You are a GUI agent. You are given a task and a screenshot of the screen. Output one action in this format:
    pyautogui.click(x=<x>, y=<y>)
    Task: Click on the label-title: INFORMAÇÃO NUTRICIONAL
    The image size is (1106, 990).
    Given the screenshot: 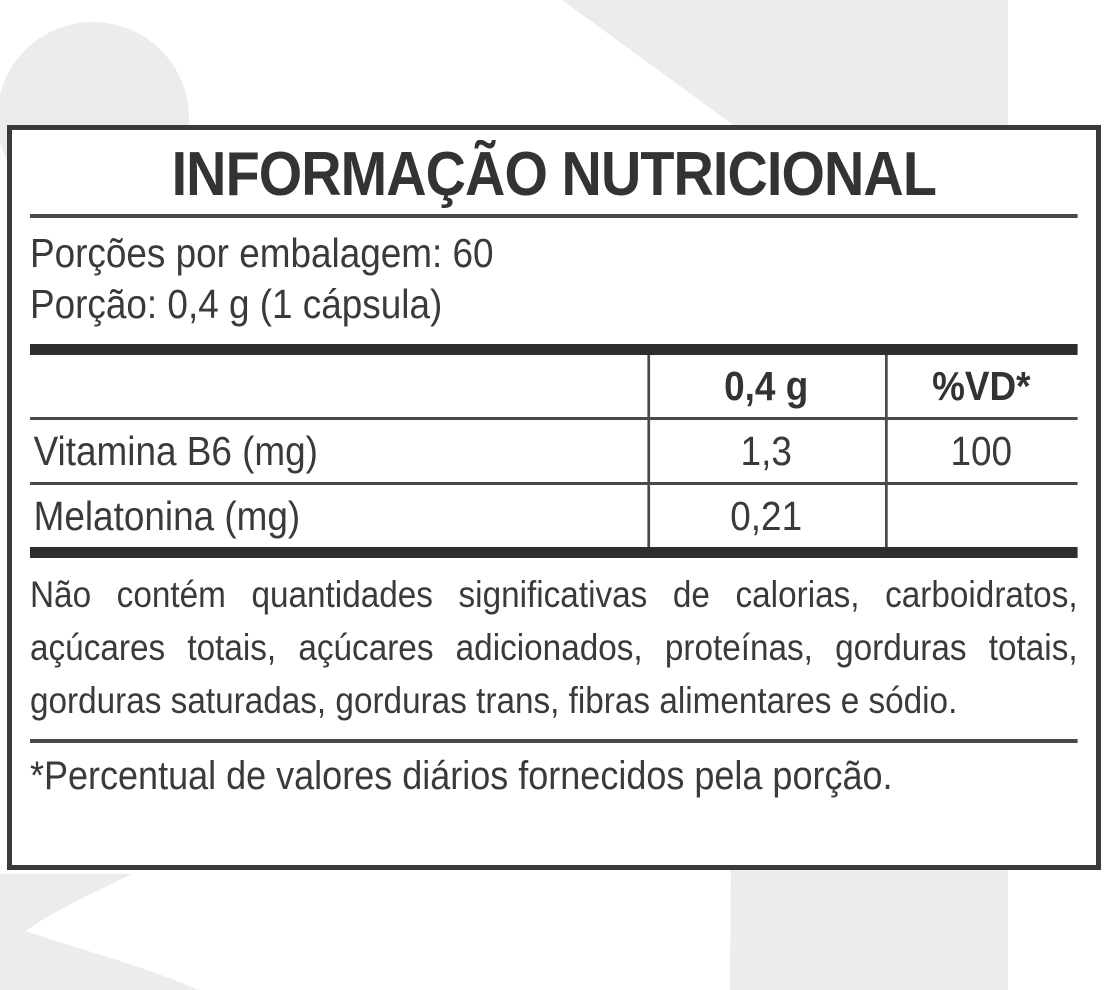 What is the action you would take?
    pyautogui.click(x=554, y=174)
    